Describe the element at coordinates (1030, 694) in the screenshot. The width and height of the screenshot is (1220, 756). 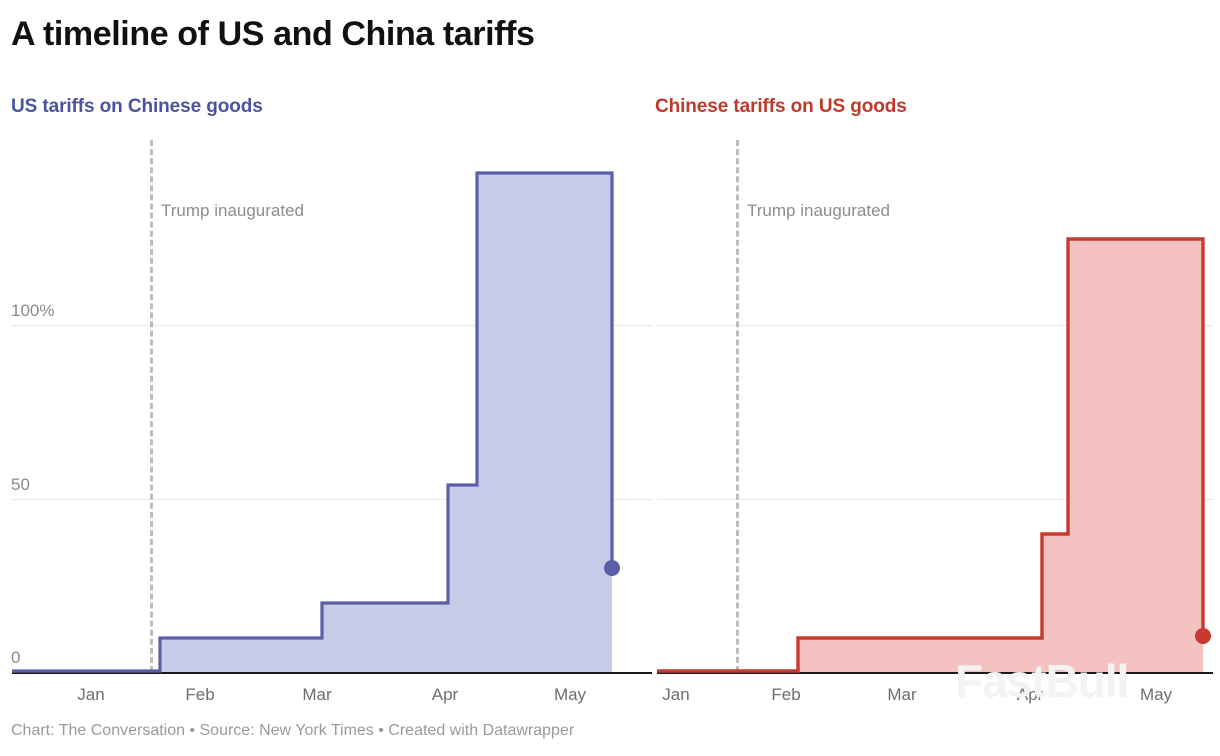
I see `xtick-label-apr-china: Apr` at that location.